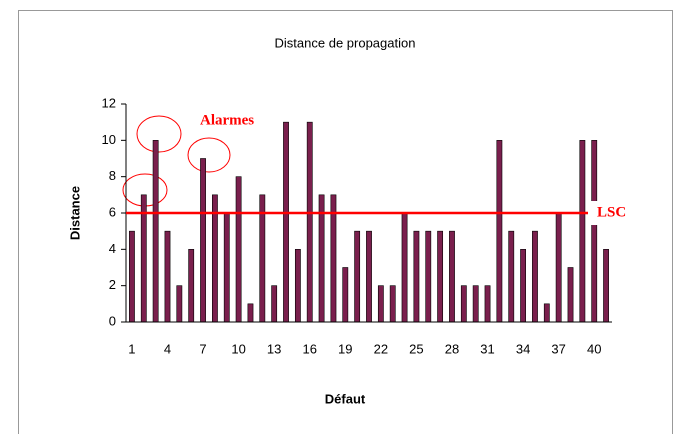  I want to click on x-tick-label: 28, so click(452, 348).